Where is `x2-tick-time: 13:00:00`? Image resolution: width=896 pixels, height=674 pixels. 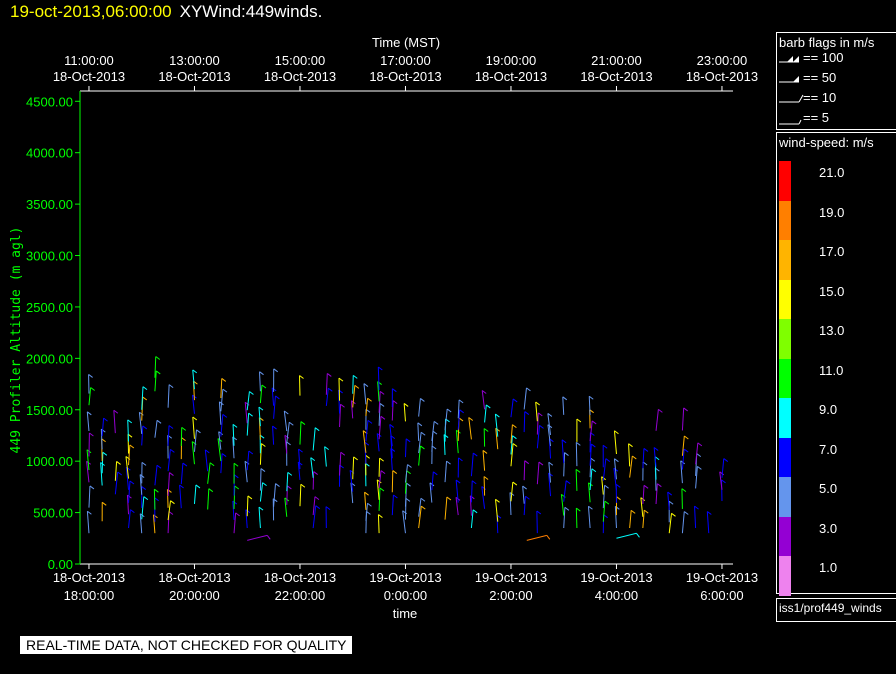 x2-tick-time: 13:00:00 is located at coordinates (194, 60).